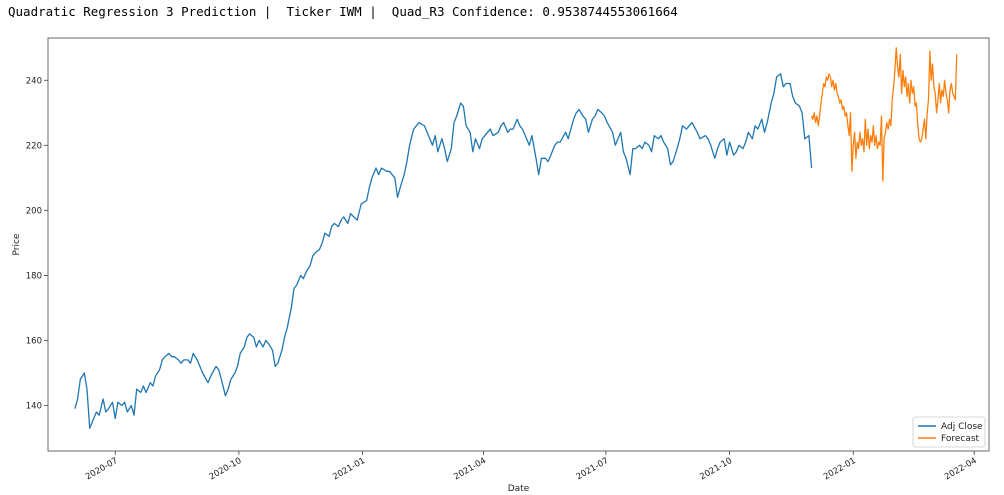 This screenshot has height=495, width=1004. Describe the element at coordinates (34, 211) in the screenshot. I see `y-tick-label: 200` at that location.